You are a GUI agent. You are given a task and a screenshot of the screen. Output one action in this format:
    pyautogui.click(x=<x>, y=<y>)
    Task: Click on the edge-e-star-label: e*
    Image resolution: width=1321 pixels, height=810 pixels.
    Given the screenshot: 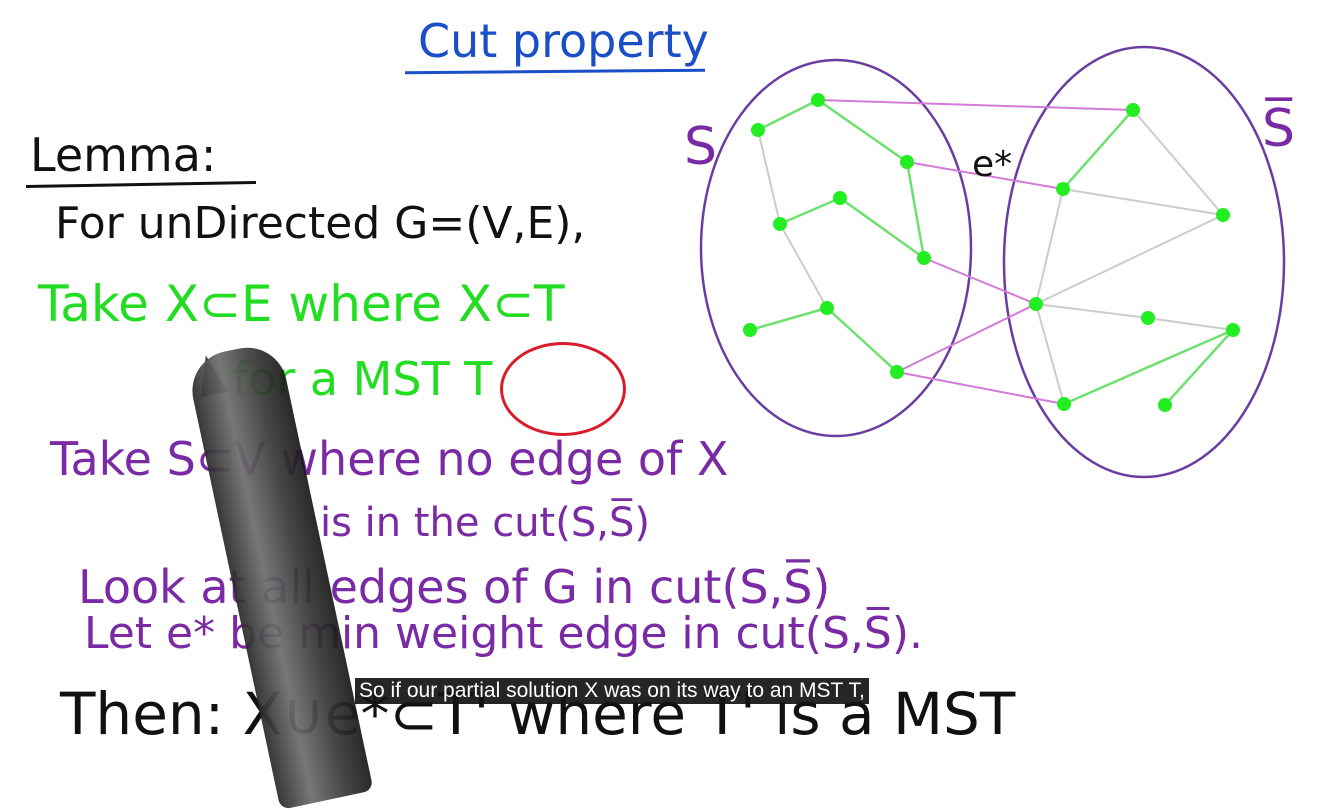 What is the action you would take?
    pyautogui.click(x=992, y=164)
    